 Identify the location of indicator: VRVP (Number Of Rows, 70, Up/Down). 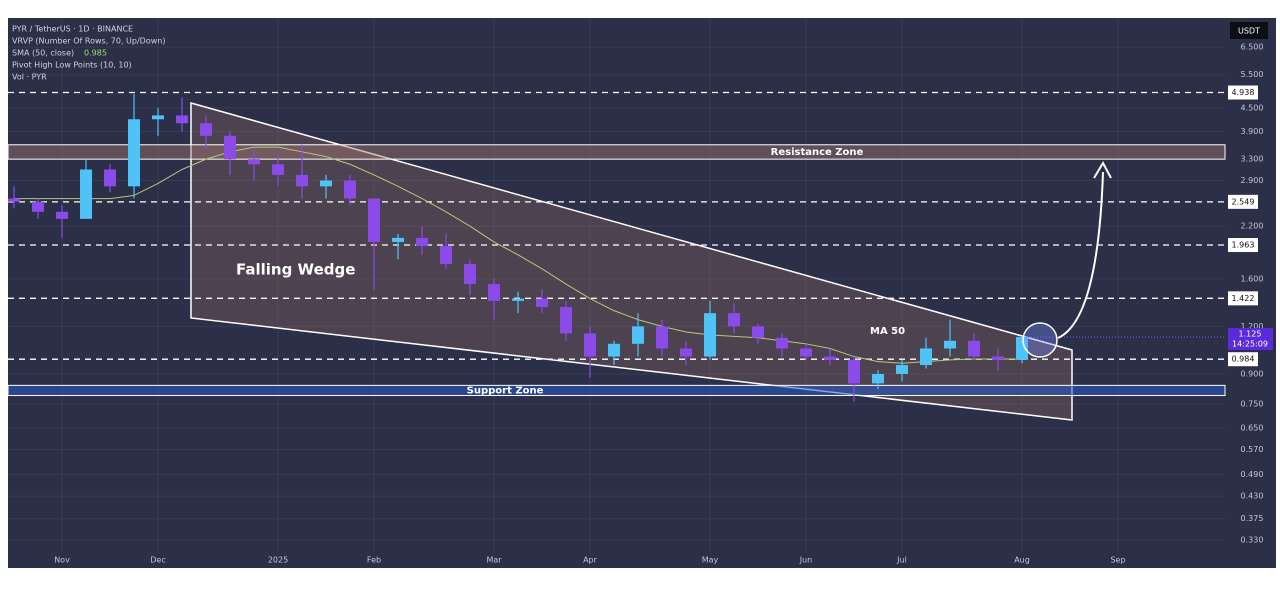
(88, 41).